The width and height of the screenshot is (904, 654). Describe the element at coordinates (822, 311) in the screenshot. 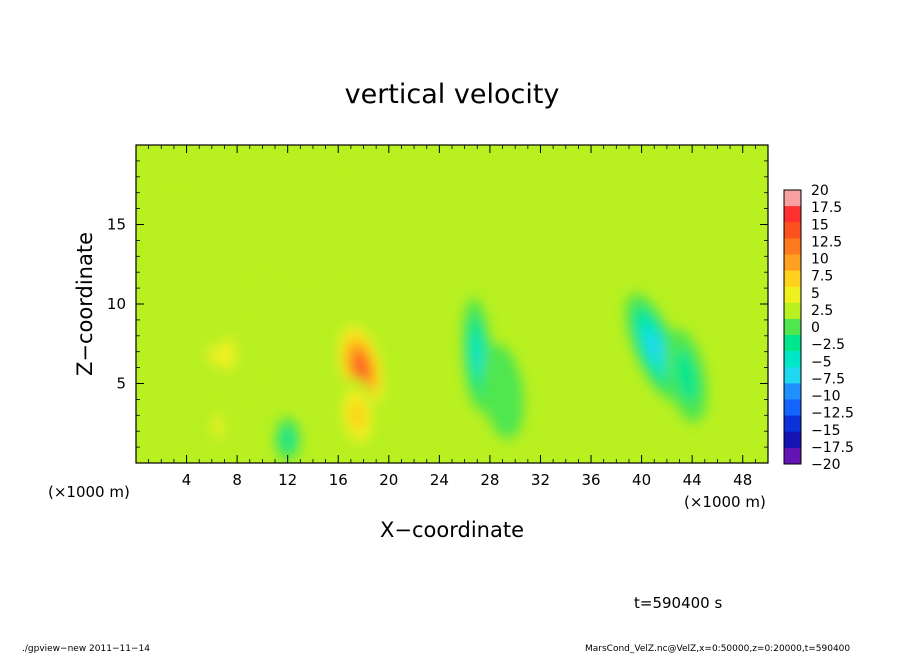

I see `colorbar-label: 2.5` at that location.